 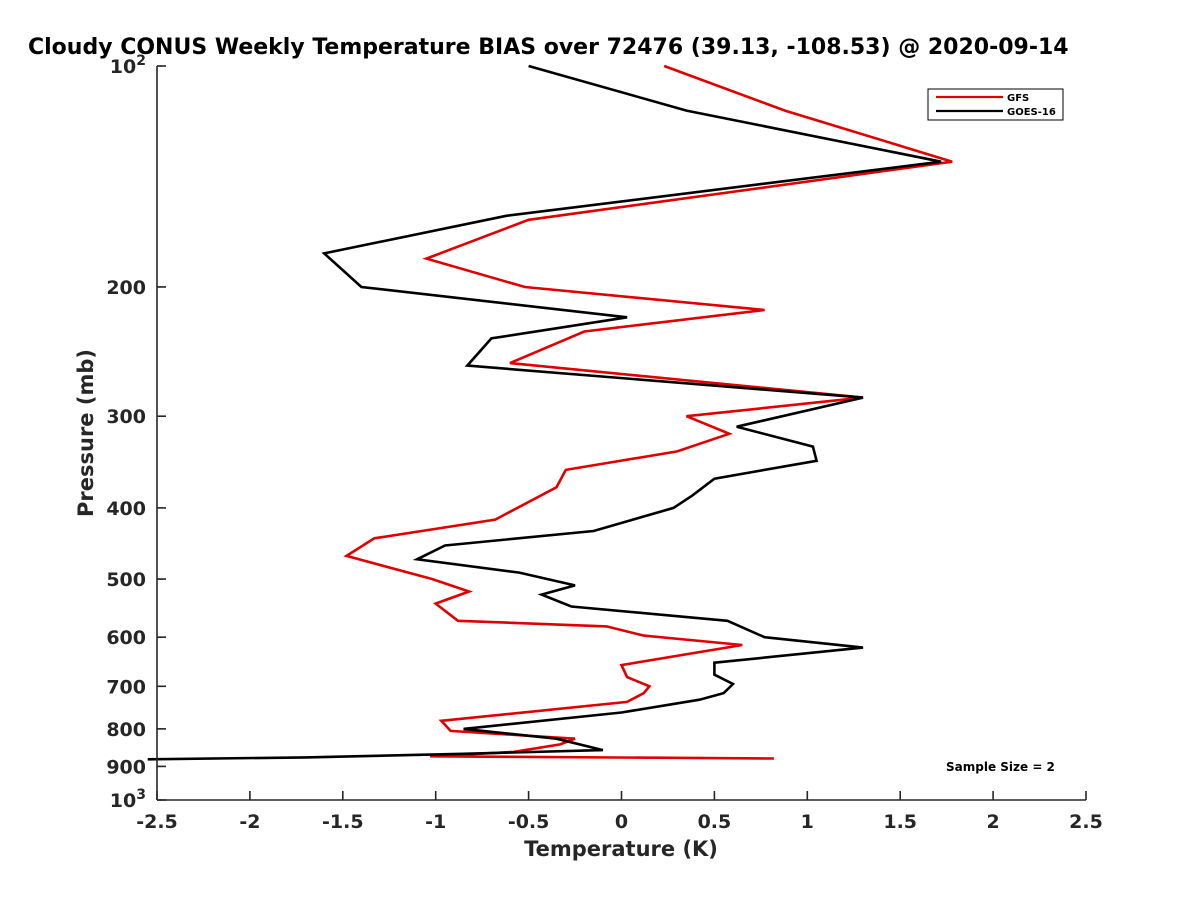 I want to click on sample-size-annotation: Sample Size = 2, so click(x=1000, y=767).